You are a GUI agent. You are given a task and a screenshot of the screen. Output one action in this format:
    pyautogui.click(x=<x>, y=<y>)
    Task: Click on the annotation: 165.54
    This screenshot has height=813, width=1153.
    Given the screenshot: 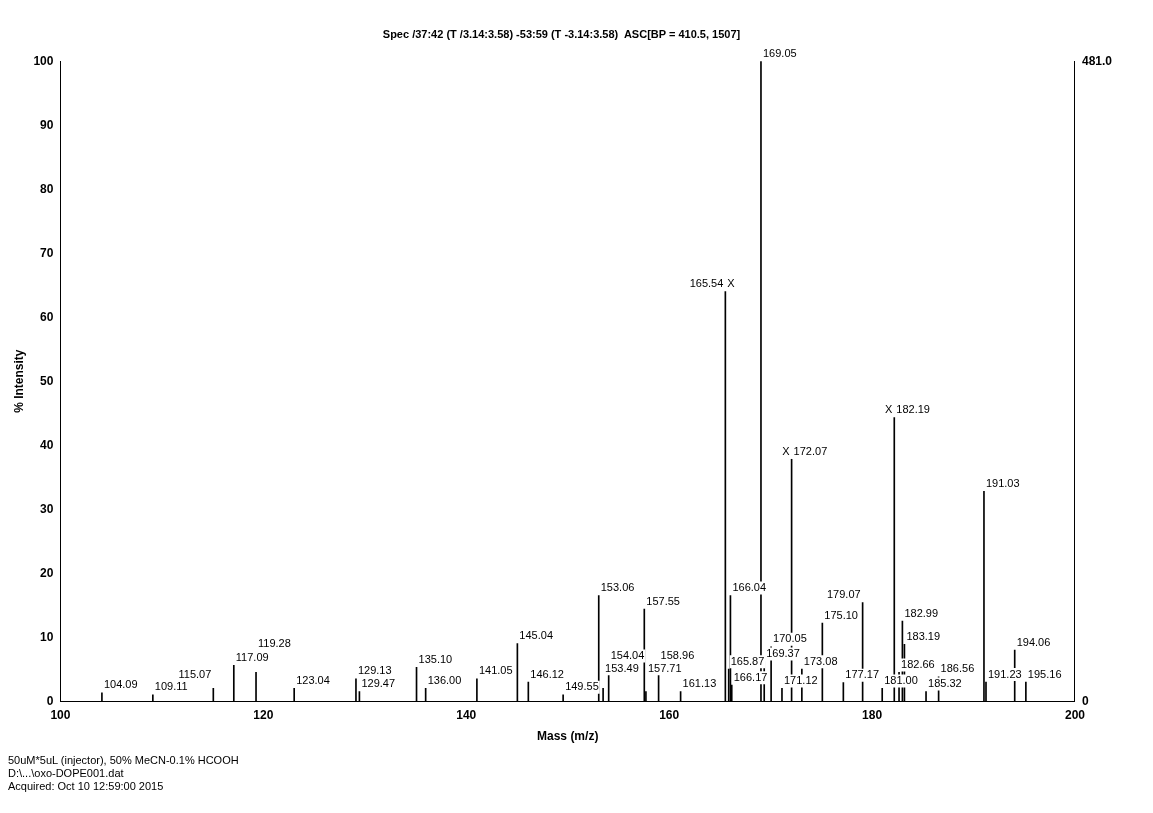 What is the action you would take?
    pyautogui.click(x=706, y=283)
    